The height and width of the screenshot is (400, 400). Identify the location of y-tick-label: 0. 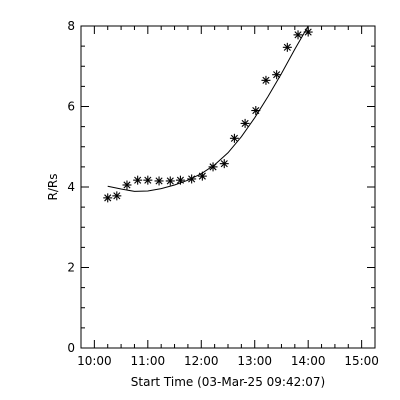
(71, 348).